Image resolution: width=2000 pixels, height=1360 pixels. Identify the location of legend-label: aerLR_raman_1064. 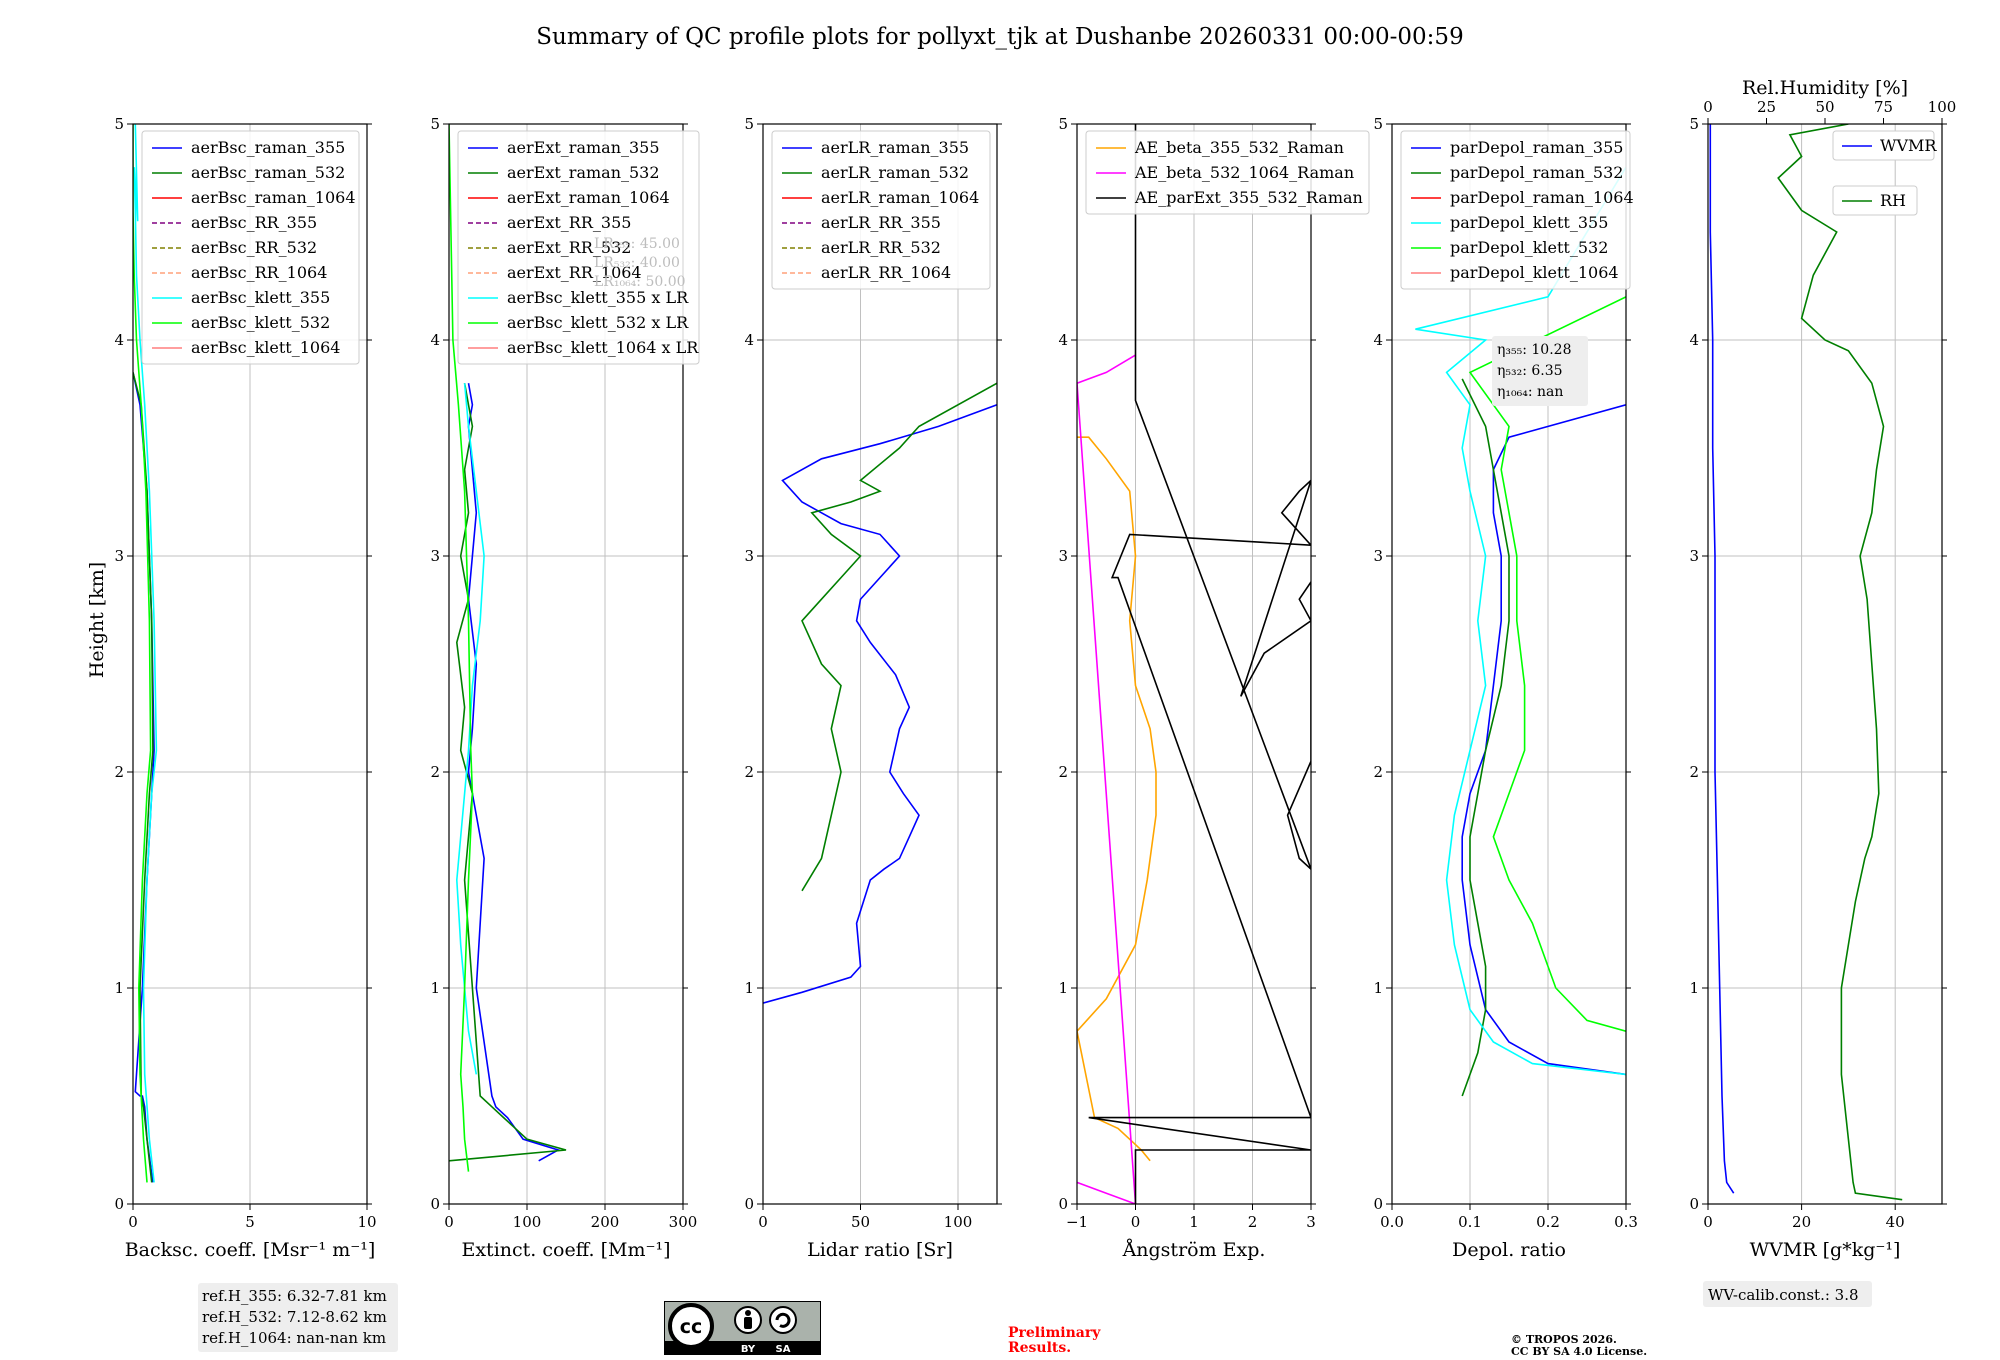
(900, 197).